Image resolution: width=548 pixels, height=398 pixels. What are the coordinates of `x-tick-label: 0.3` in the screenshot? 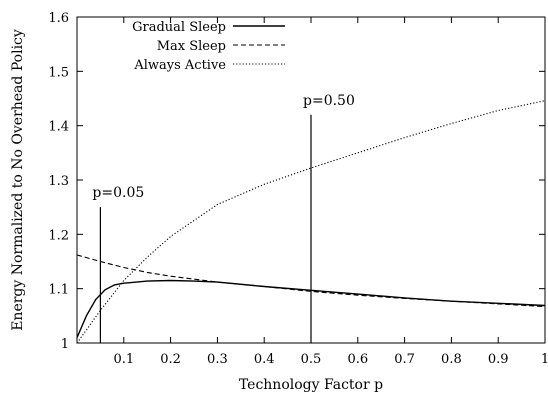 It's located at (217, 359).